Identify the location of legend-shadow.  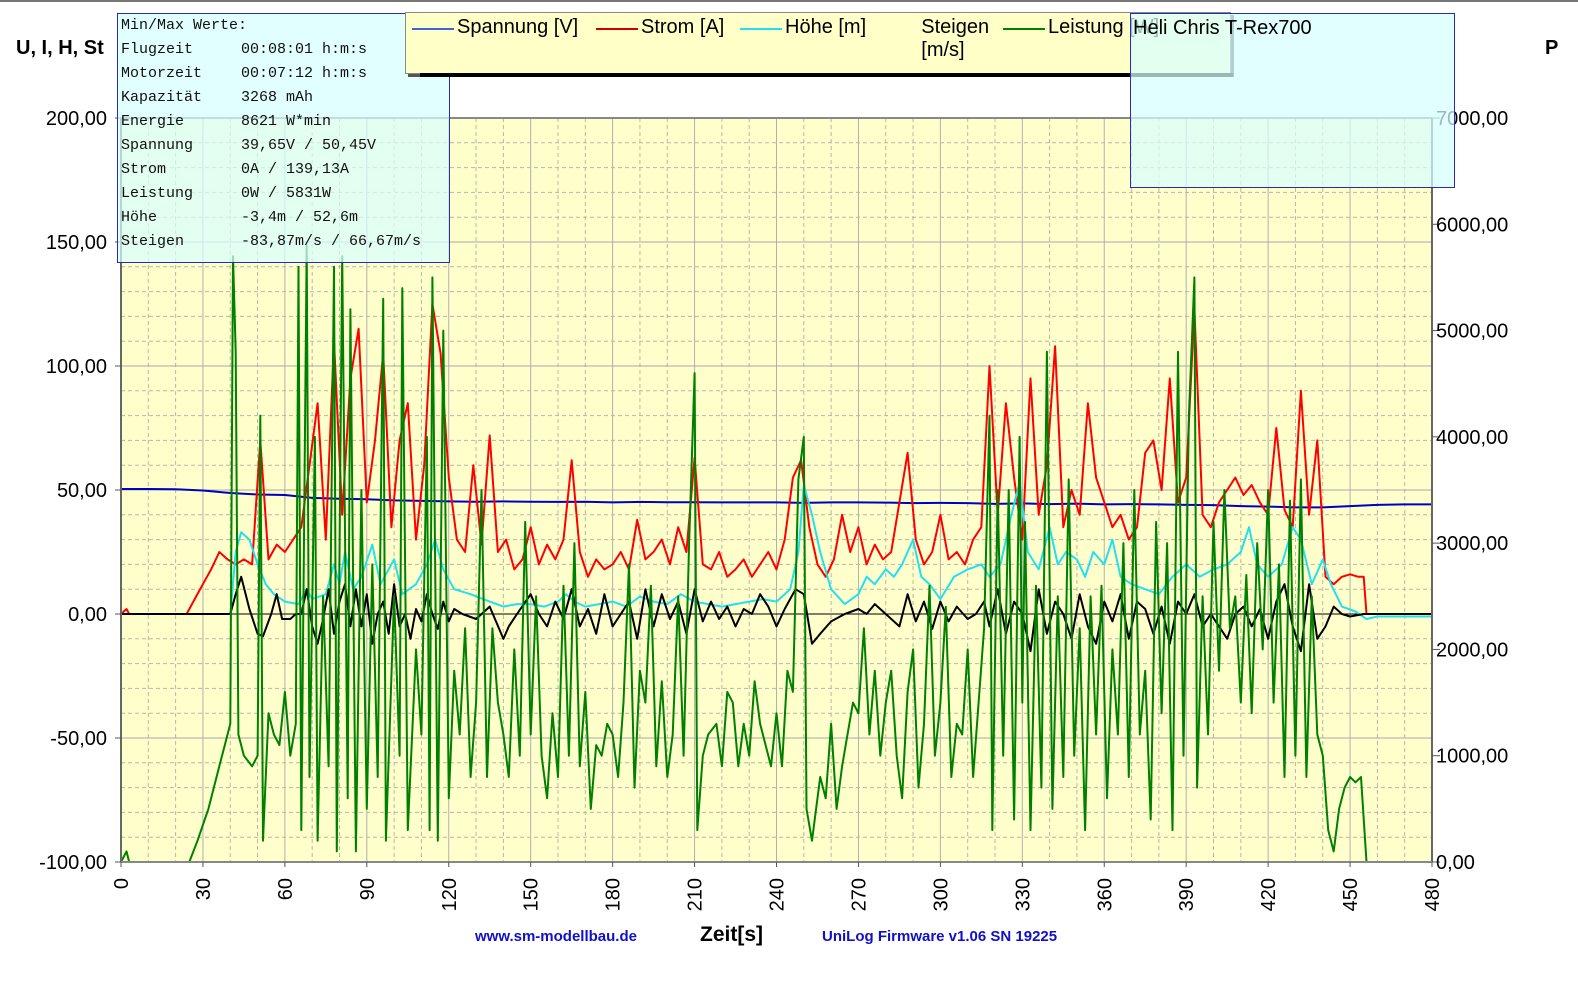
(826, 75).